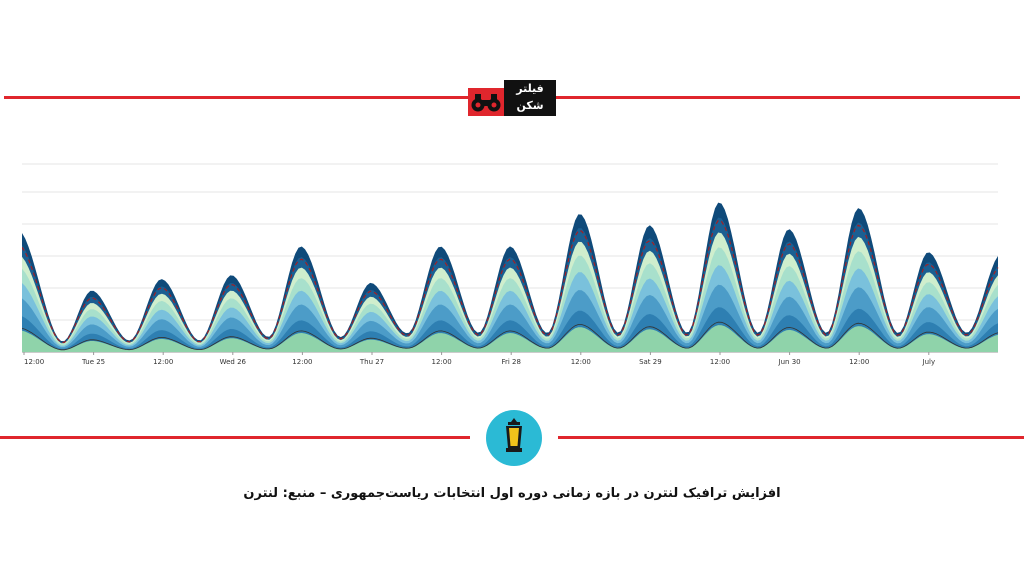 This screenshot has width=1024, height=576. Describe the element at coordinates (510, 362) in the screenshot. I see `x-tick-label: Fri 28` at that location.